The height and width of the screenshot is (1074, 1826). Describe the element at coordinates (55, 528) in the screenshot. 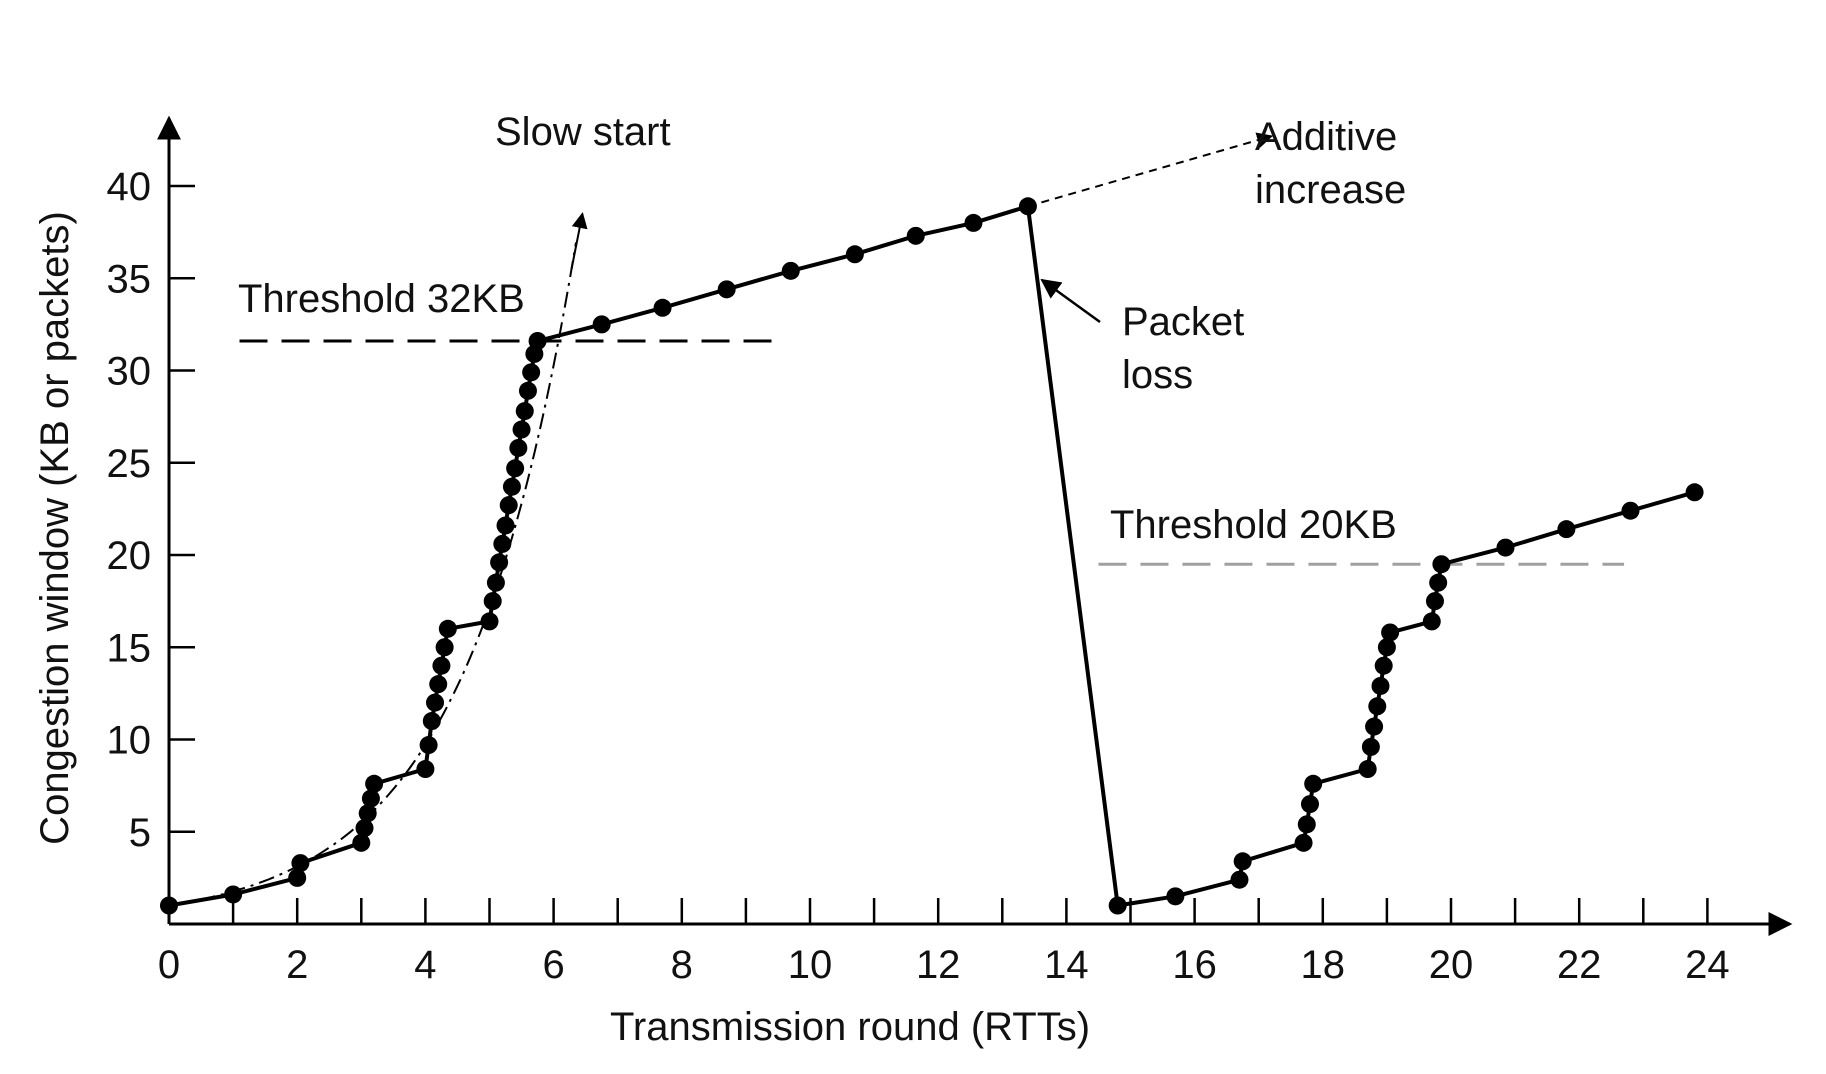

I see `y-axis-title: Congestion window (KB or packets)` at that location.